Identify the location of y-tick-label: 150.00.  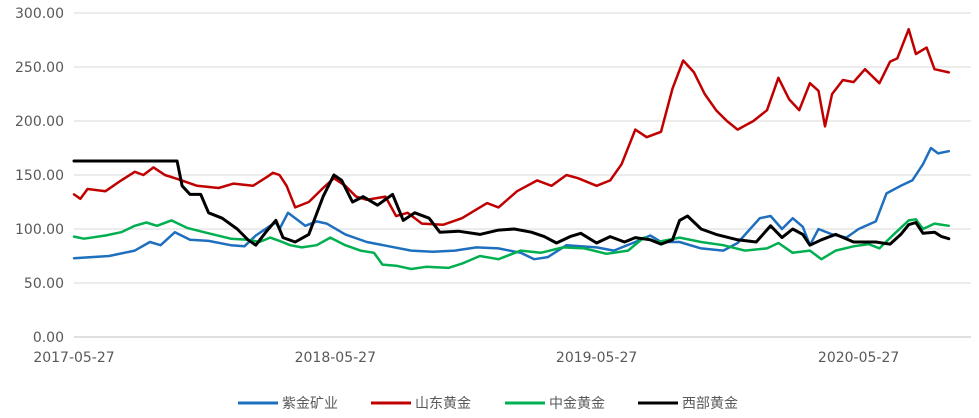
(39, 176).